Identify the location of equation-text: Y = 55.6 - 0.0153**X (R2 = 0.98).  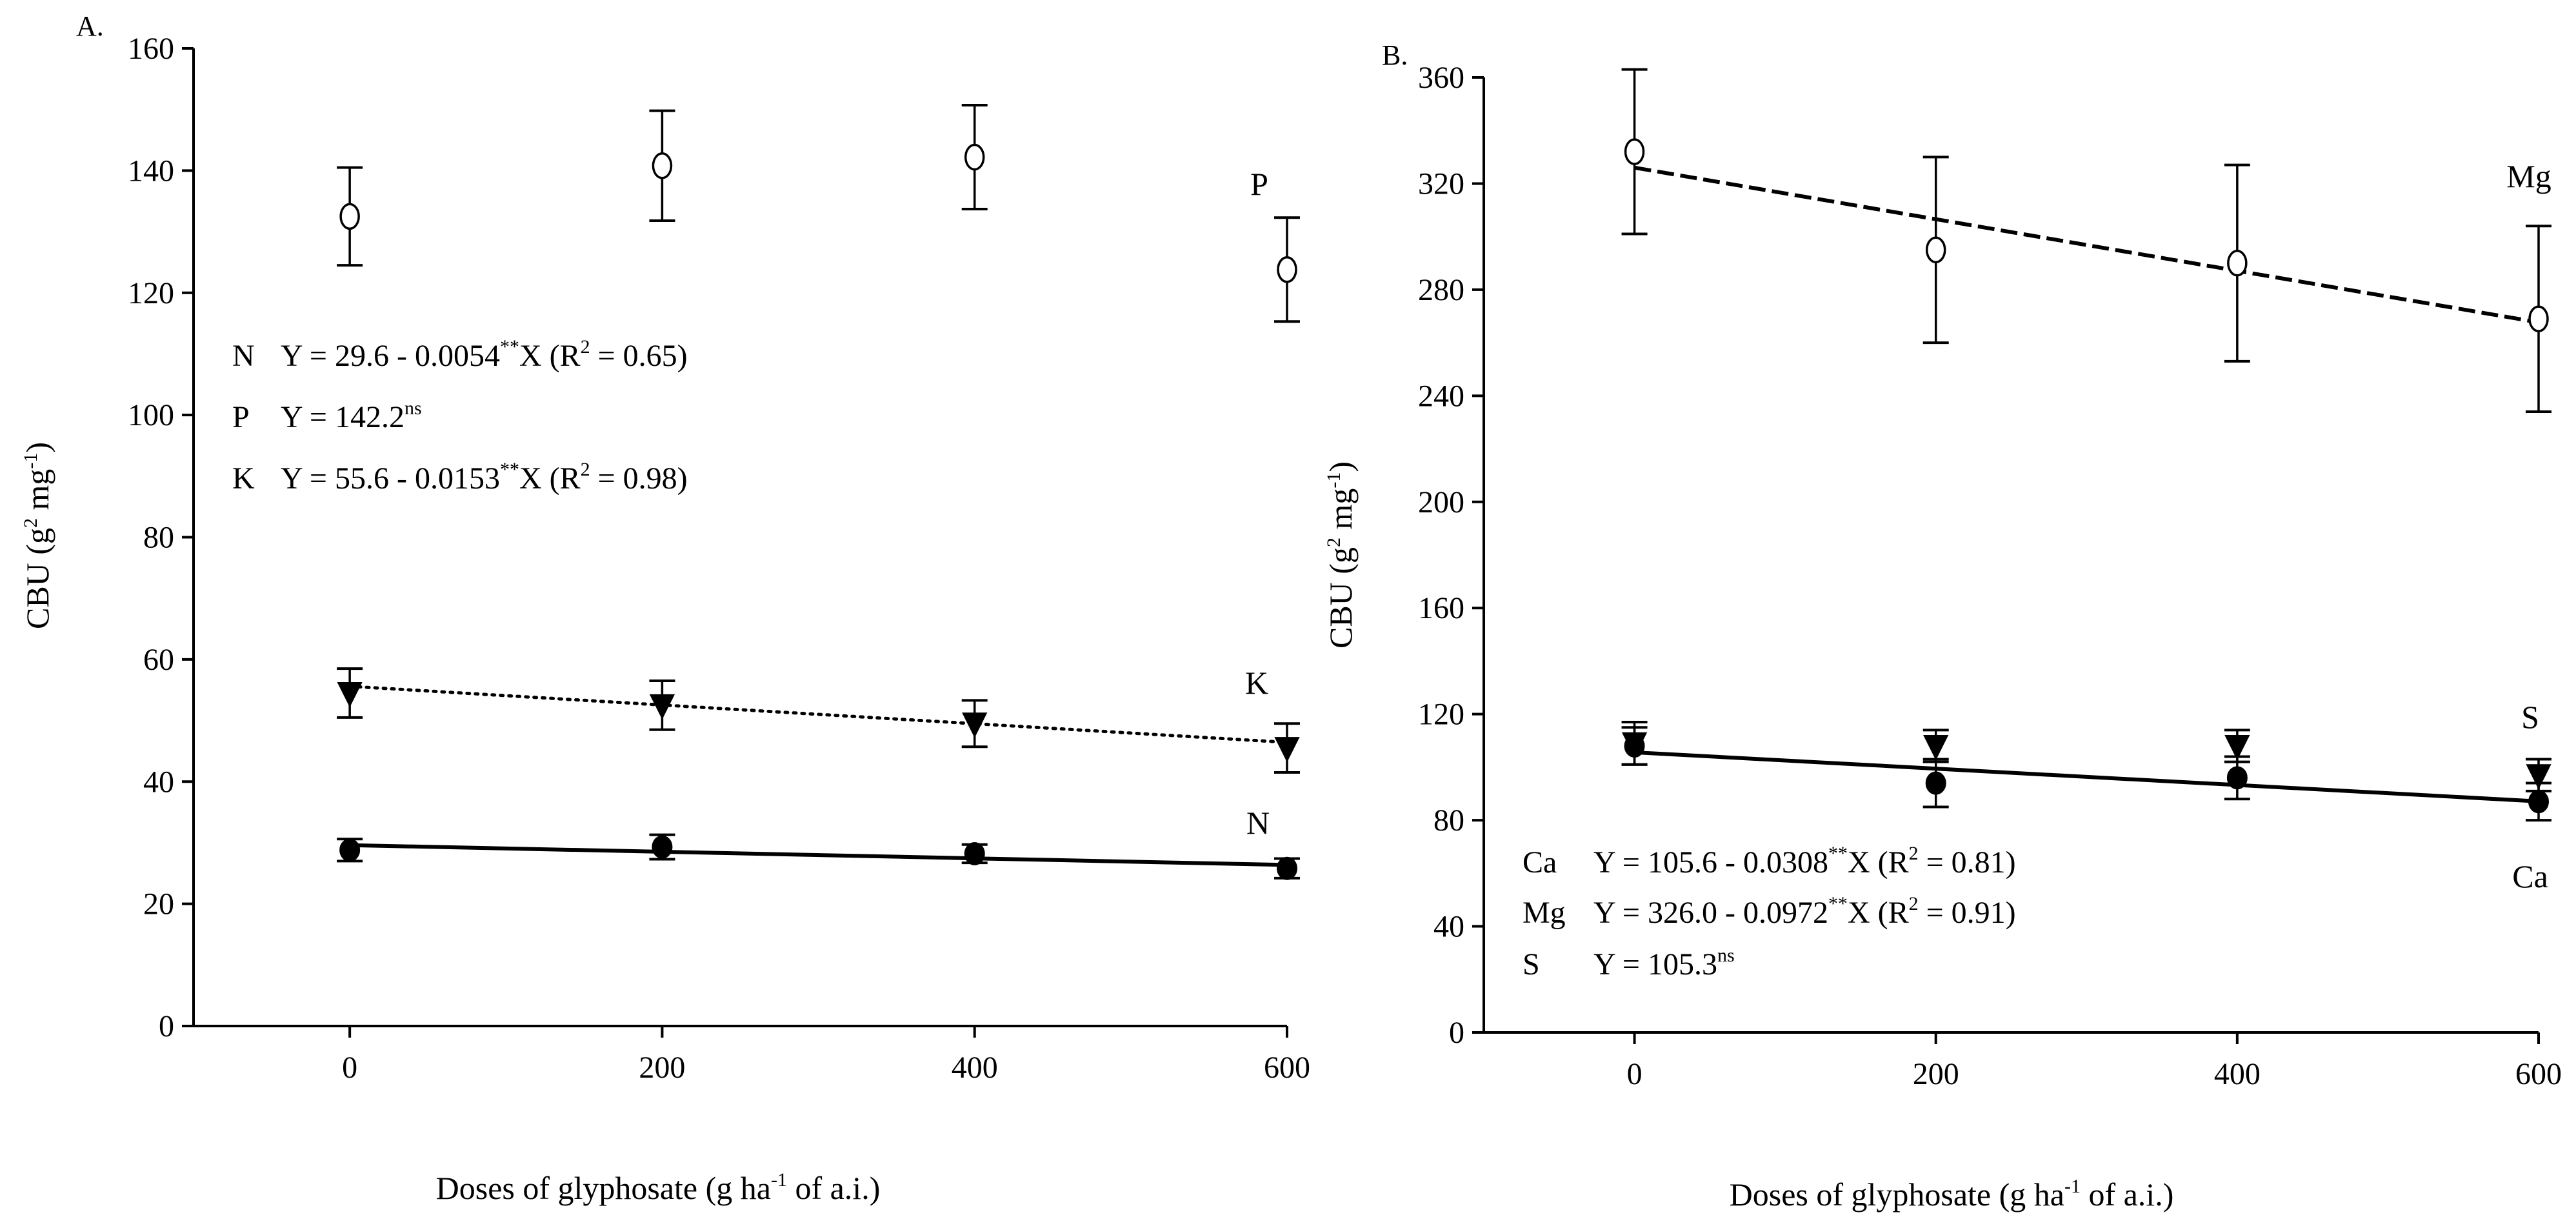
(484, 477).